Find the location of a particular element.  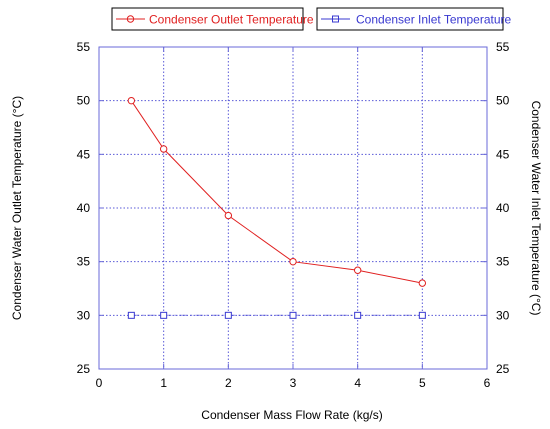

y-right-tick-label: 30 is located at coordinates (503, 315).